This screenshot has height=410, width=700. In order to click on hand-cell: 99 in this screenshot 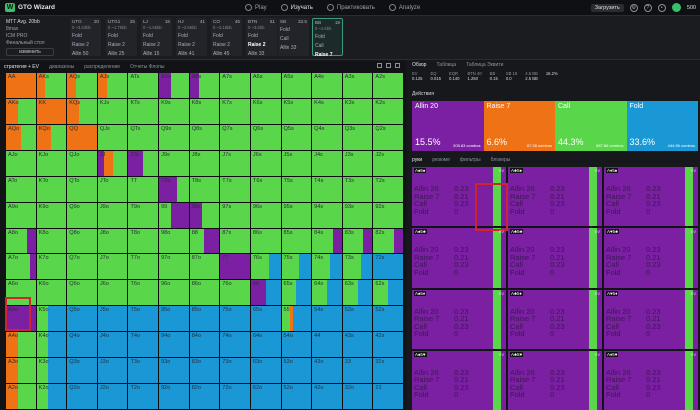, I will do `click(174, 215)`.